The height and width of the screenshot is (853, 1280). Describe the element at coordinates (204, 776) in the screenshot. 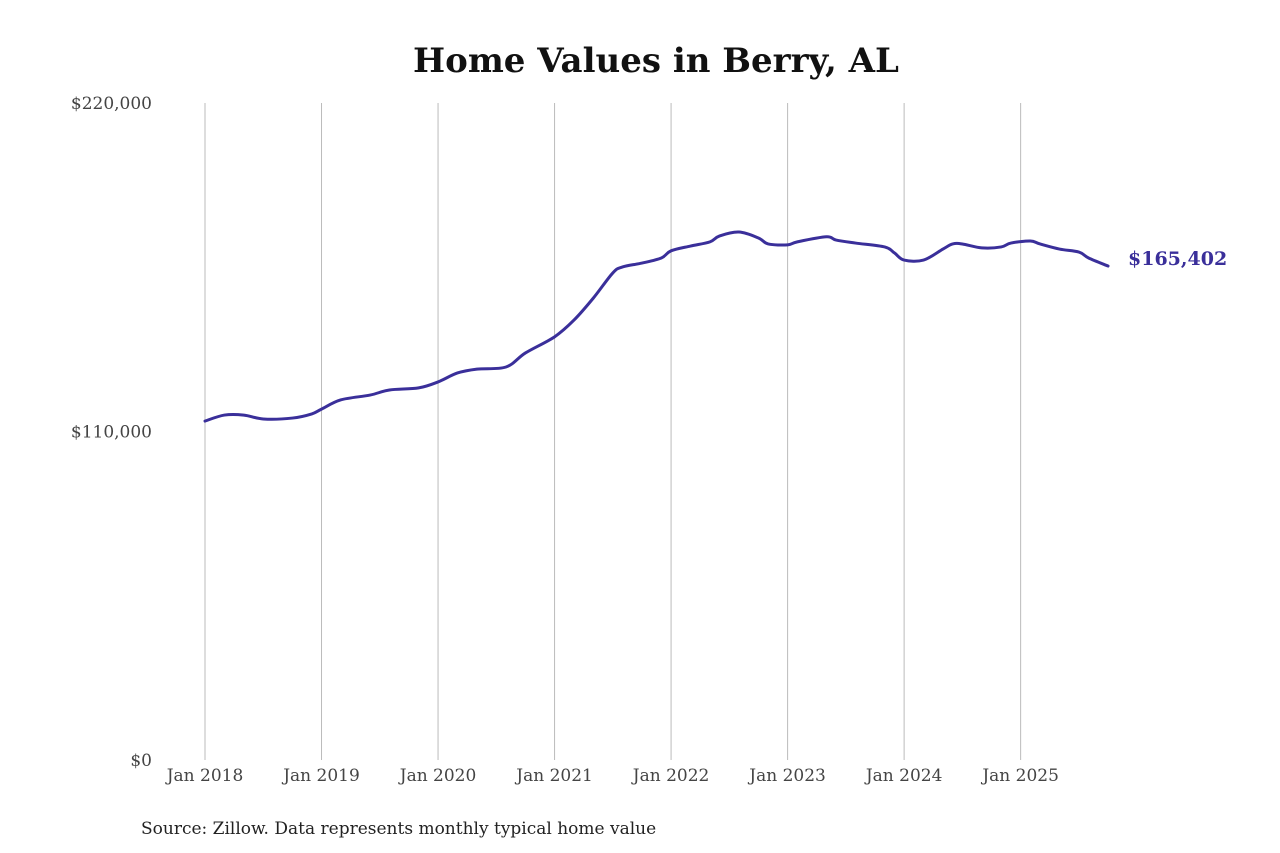

I see `x-tick-label: Jan 2018` at that location.